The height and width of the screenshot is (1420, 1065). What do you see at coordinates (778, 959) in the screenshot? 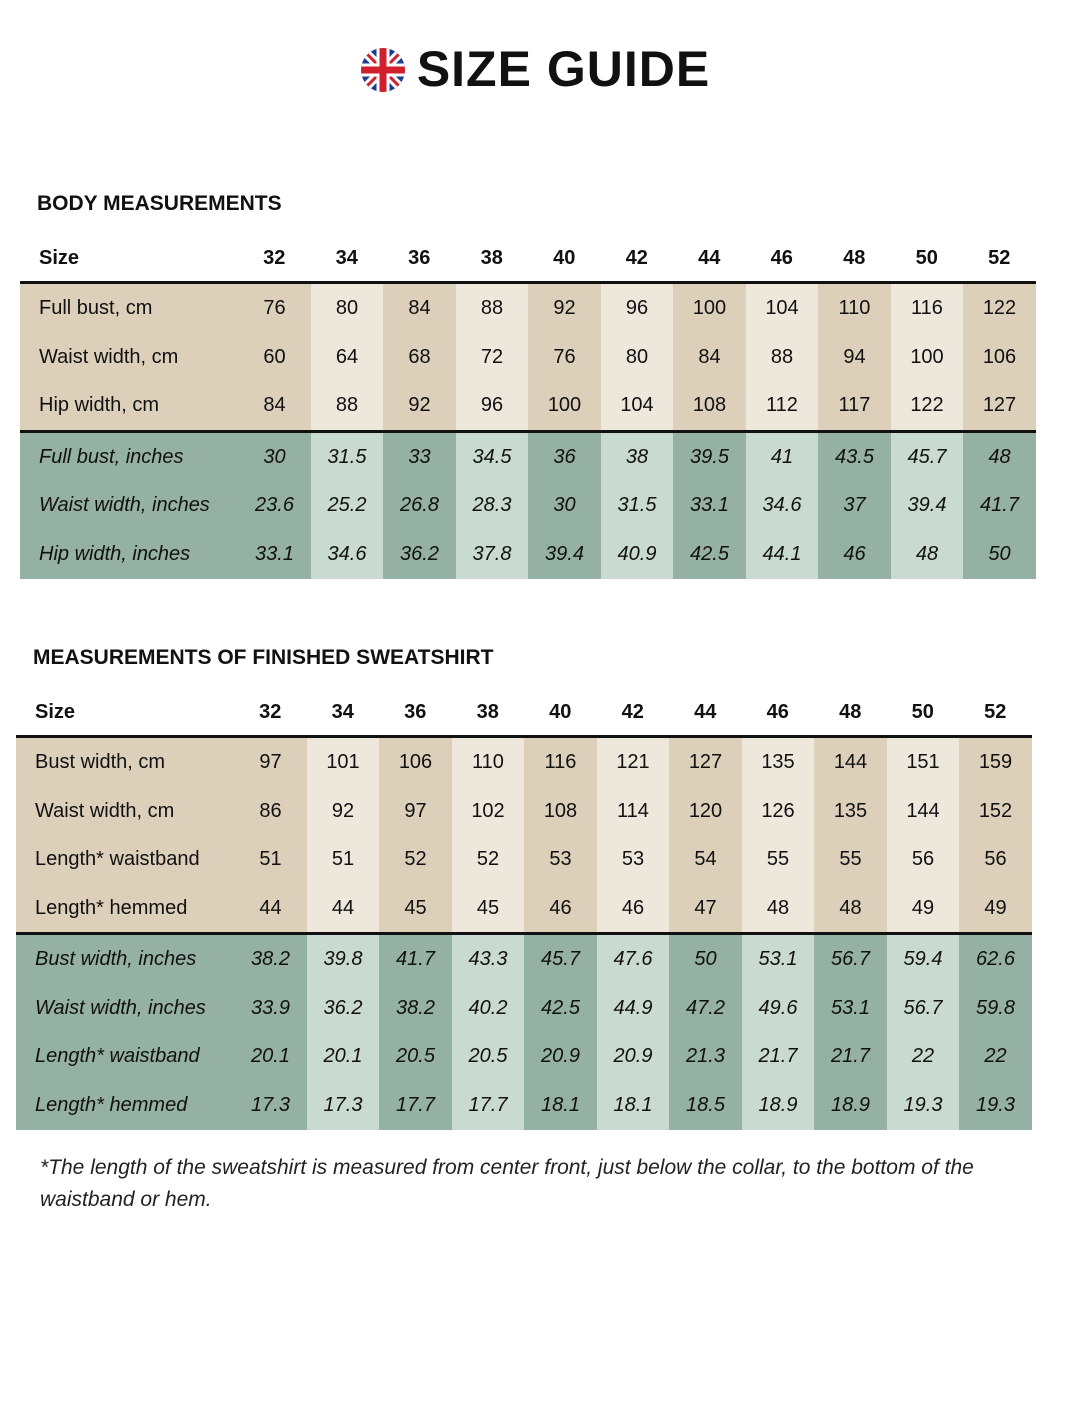
I see `value-cell: 53.1` at bounding box center [778, 959].